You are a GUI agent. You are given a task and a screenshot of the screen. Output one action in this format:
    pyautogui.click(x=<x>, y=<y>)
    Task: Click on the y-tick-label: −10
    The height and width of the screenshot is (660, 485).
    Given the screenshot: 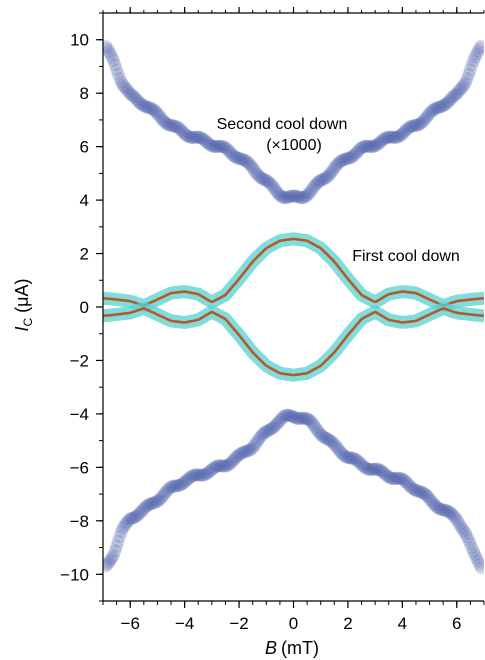 What is the action you would take?
    pyautogui.click(x=74, y=574)
    